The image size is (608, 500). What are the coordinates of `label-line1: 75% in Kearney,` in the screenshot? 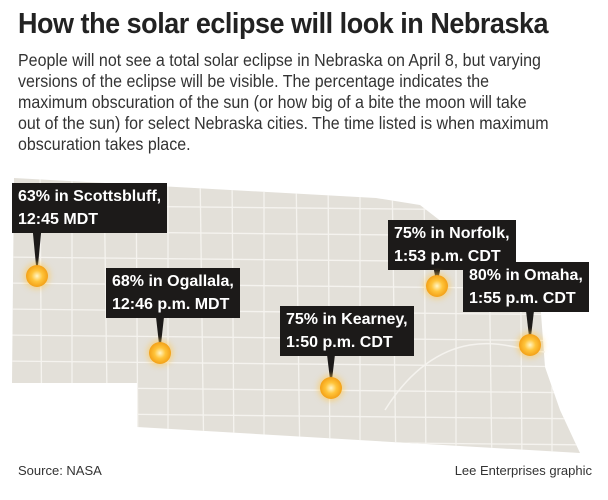 It's located at (347, 319).